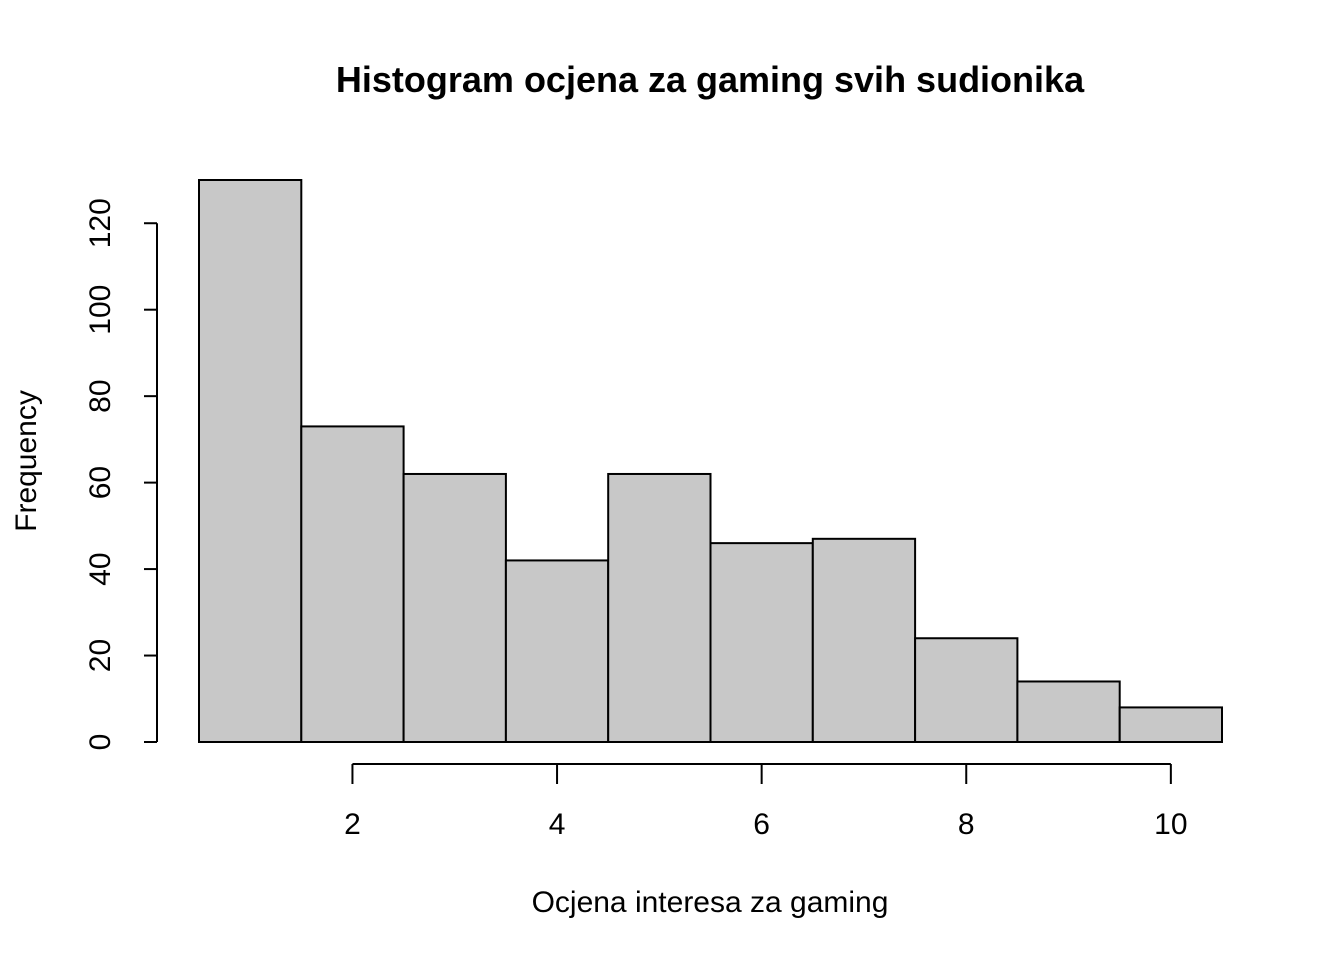  What do you see at coordinates (100, 395) in the screenshot?
I see `y-tick-label-80: 80` at bounding box center [100, 395].